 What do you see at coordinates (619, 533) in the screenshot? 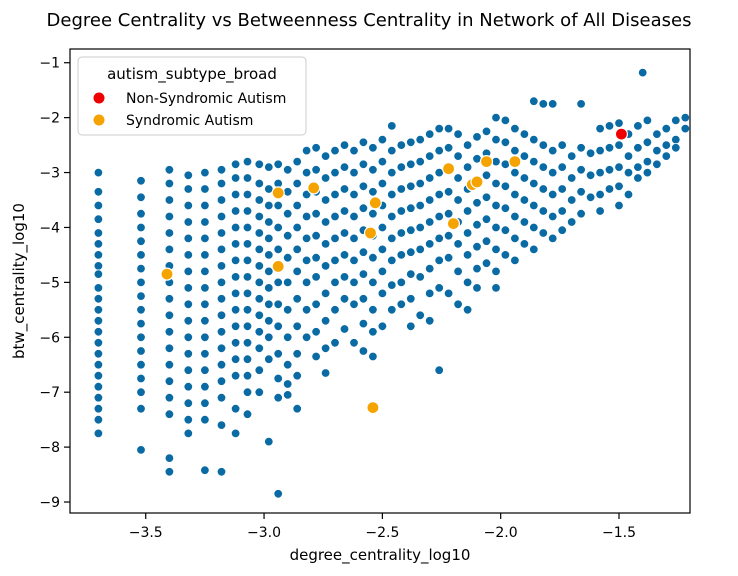
I see `x-tick-label-4: −1.5` at bounding box center [619, 533].